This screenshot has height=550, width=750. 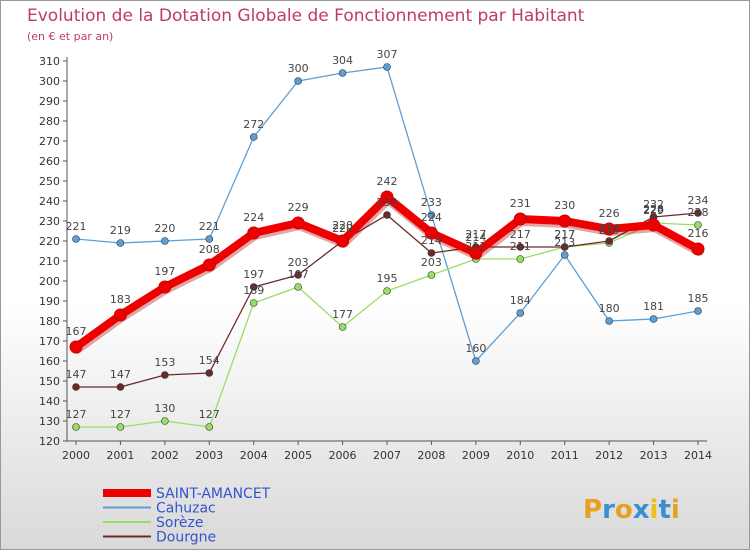 I want to click on data-label: 234, so click(x=698, y=200).